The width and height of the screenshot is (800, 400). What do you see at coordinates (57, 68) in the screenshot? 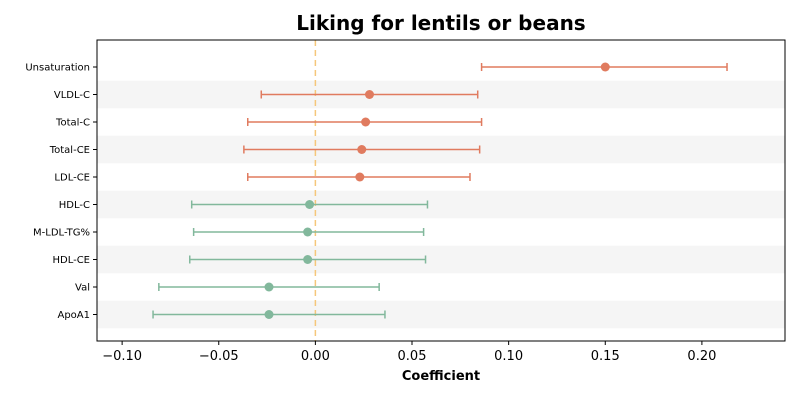
I see `y-tick-label: Unsaturation` at bounding box center [57, 68].